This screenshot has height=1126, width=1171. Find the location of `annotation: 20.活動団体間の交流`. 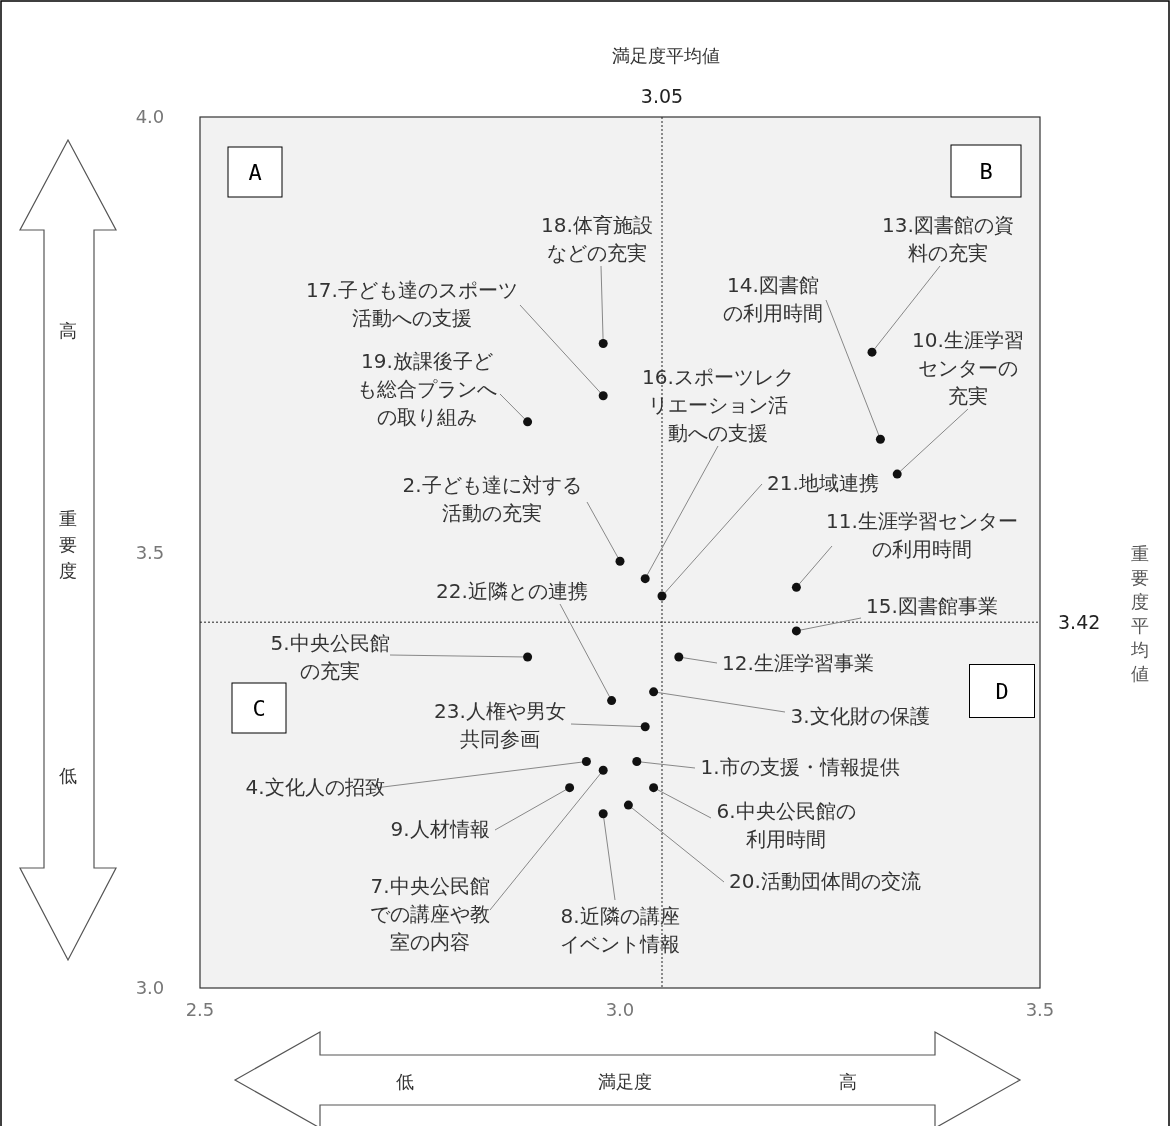

annotation: 20.活動団体間の交流 is located at coordinates (825, 881).